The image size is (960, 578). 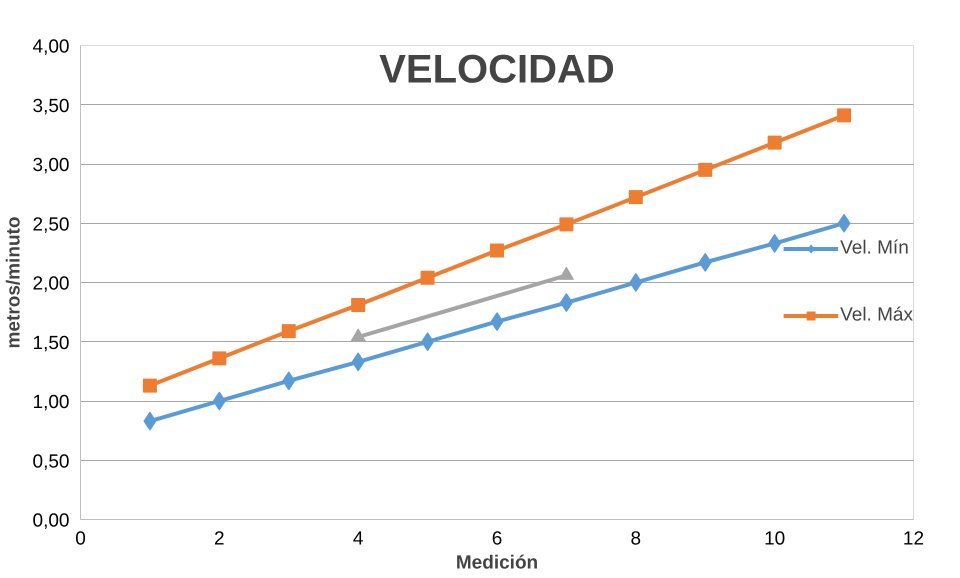 I want to click on chart-title: VELOCIDAD, so click(x=497, y=70).